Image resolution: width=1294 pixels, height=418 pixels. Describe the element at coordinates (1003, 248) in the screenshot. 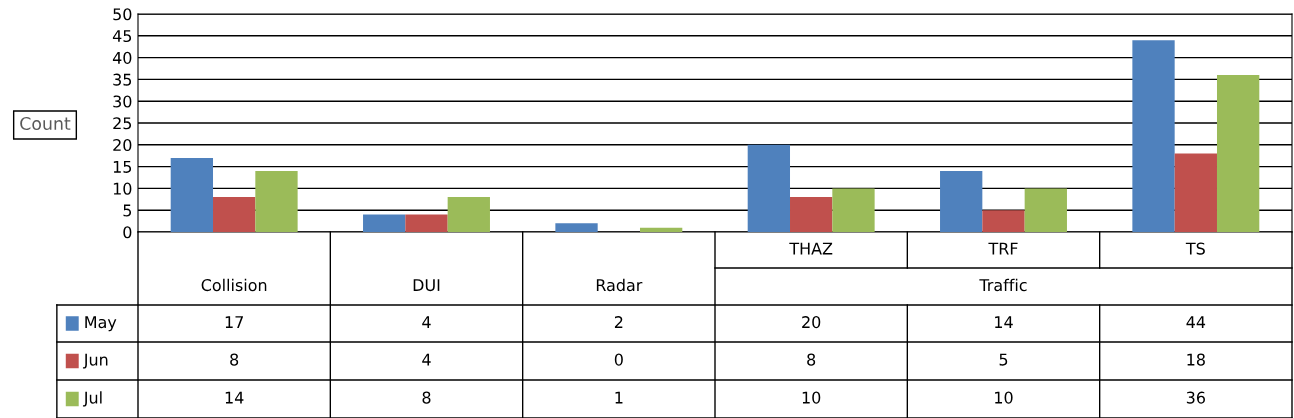

I see `x-tick-label: TRF` at that location.